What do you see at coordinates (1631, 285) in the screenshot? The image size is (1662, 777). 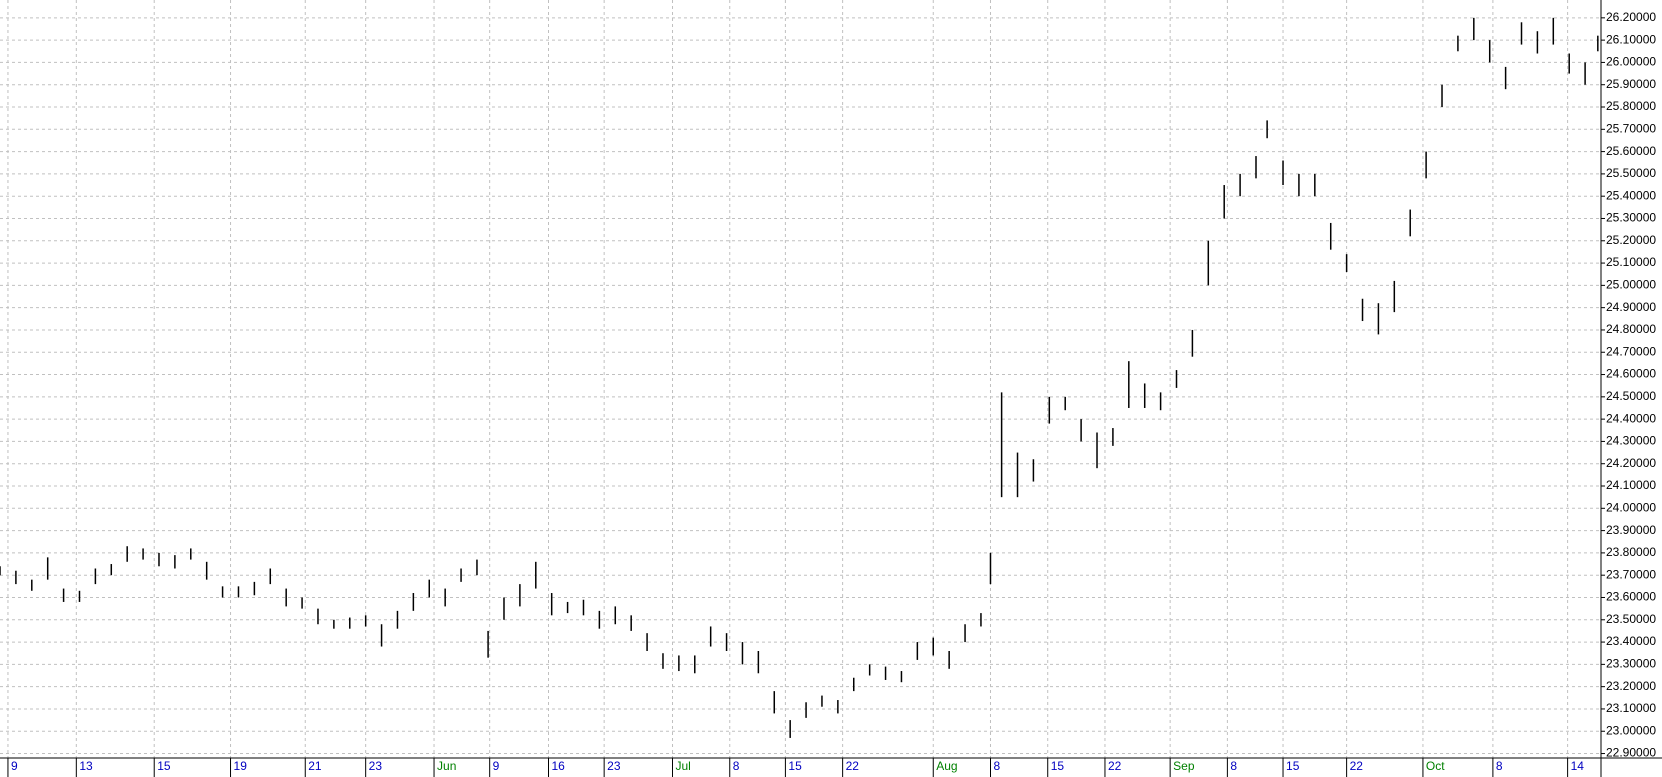 I see `y-tick-label: 25.00000` at bounding box center [1631, 285].